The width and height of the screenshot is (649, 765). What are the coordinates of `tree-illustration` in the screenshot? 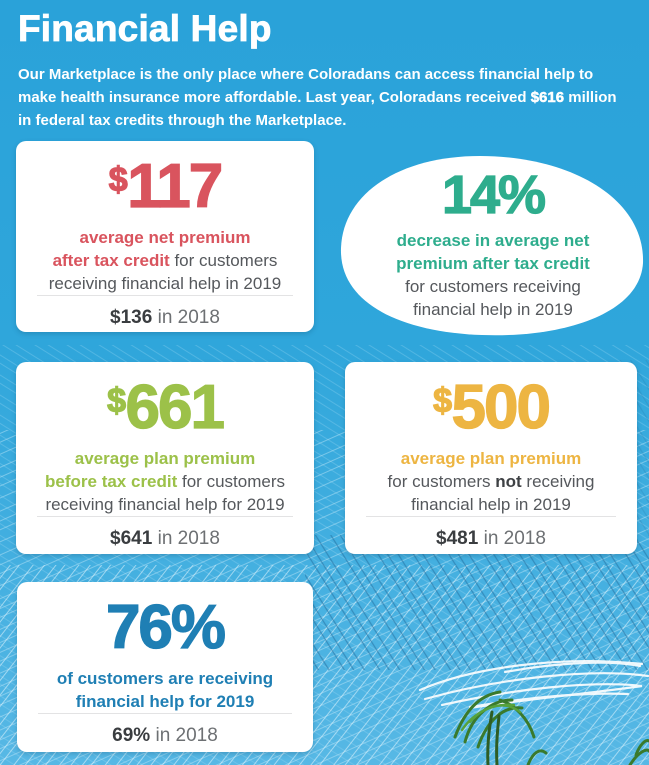 It's located at (500, 727).